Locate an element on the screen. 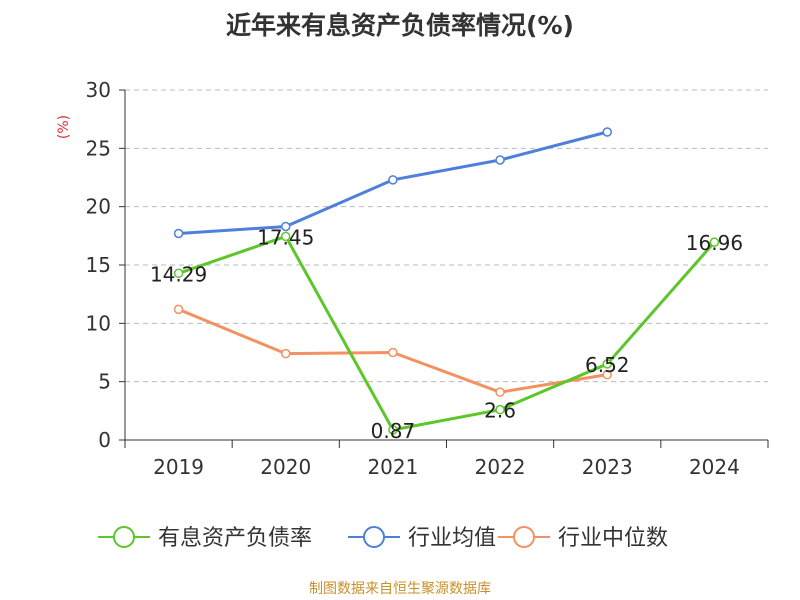  data-label: 2.6 is located at coordinates (500, 411).